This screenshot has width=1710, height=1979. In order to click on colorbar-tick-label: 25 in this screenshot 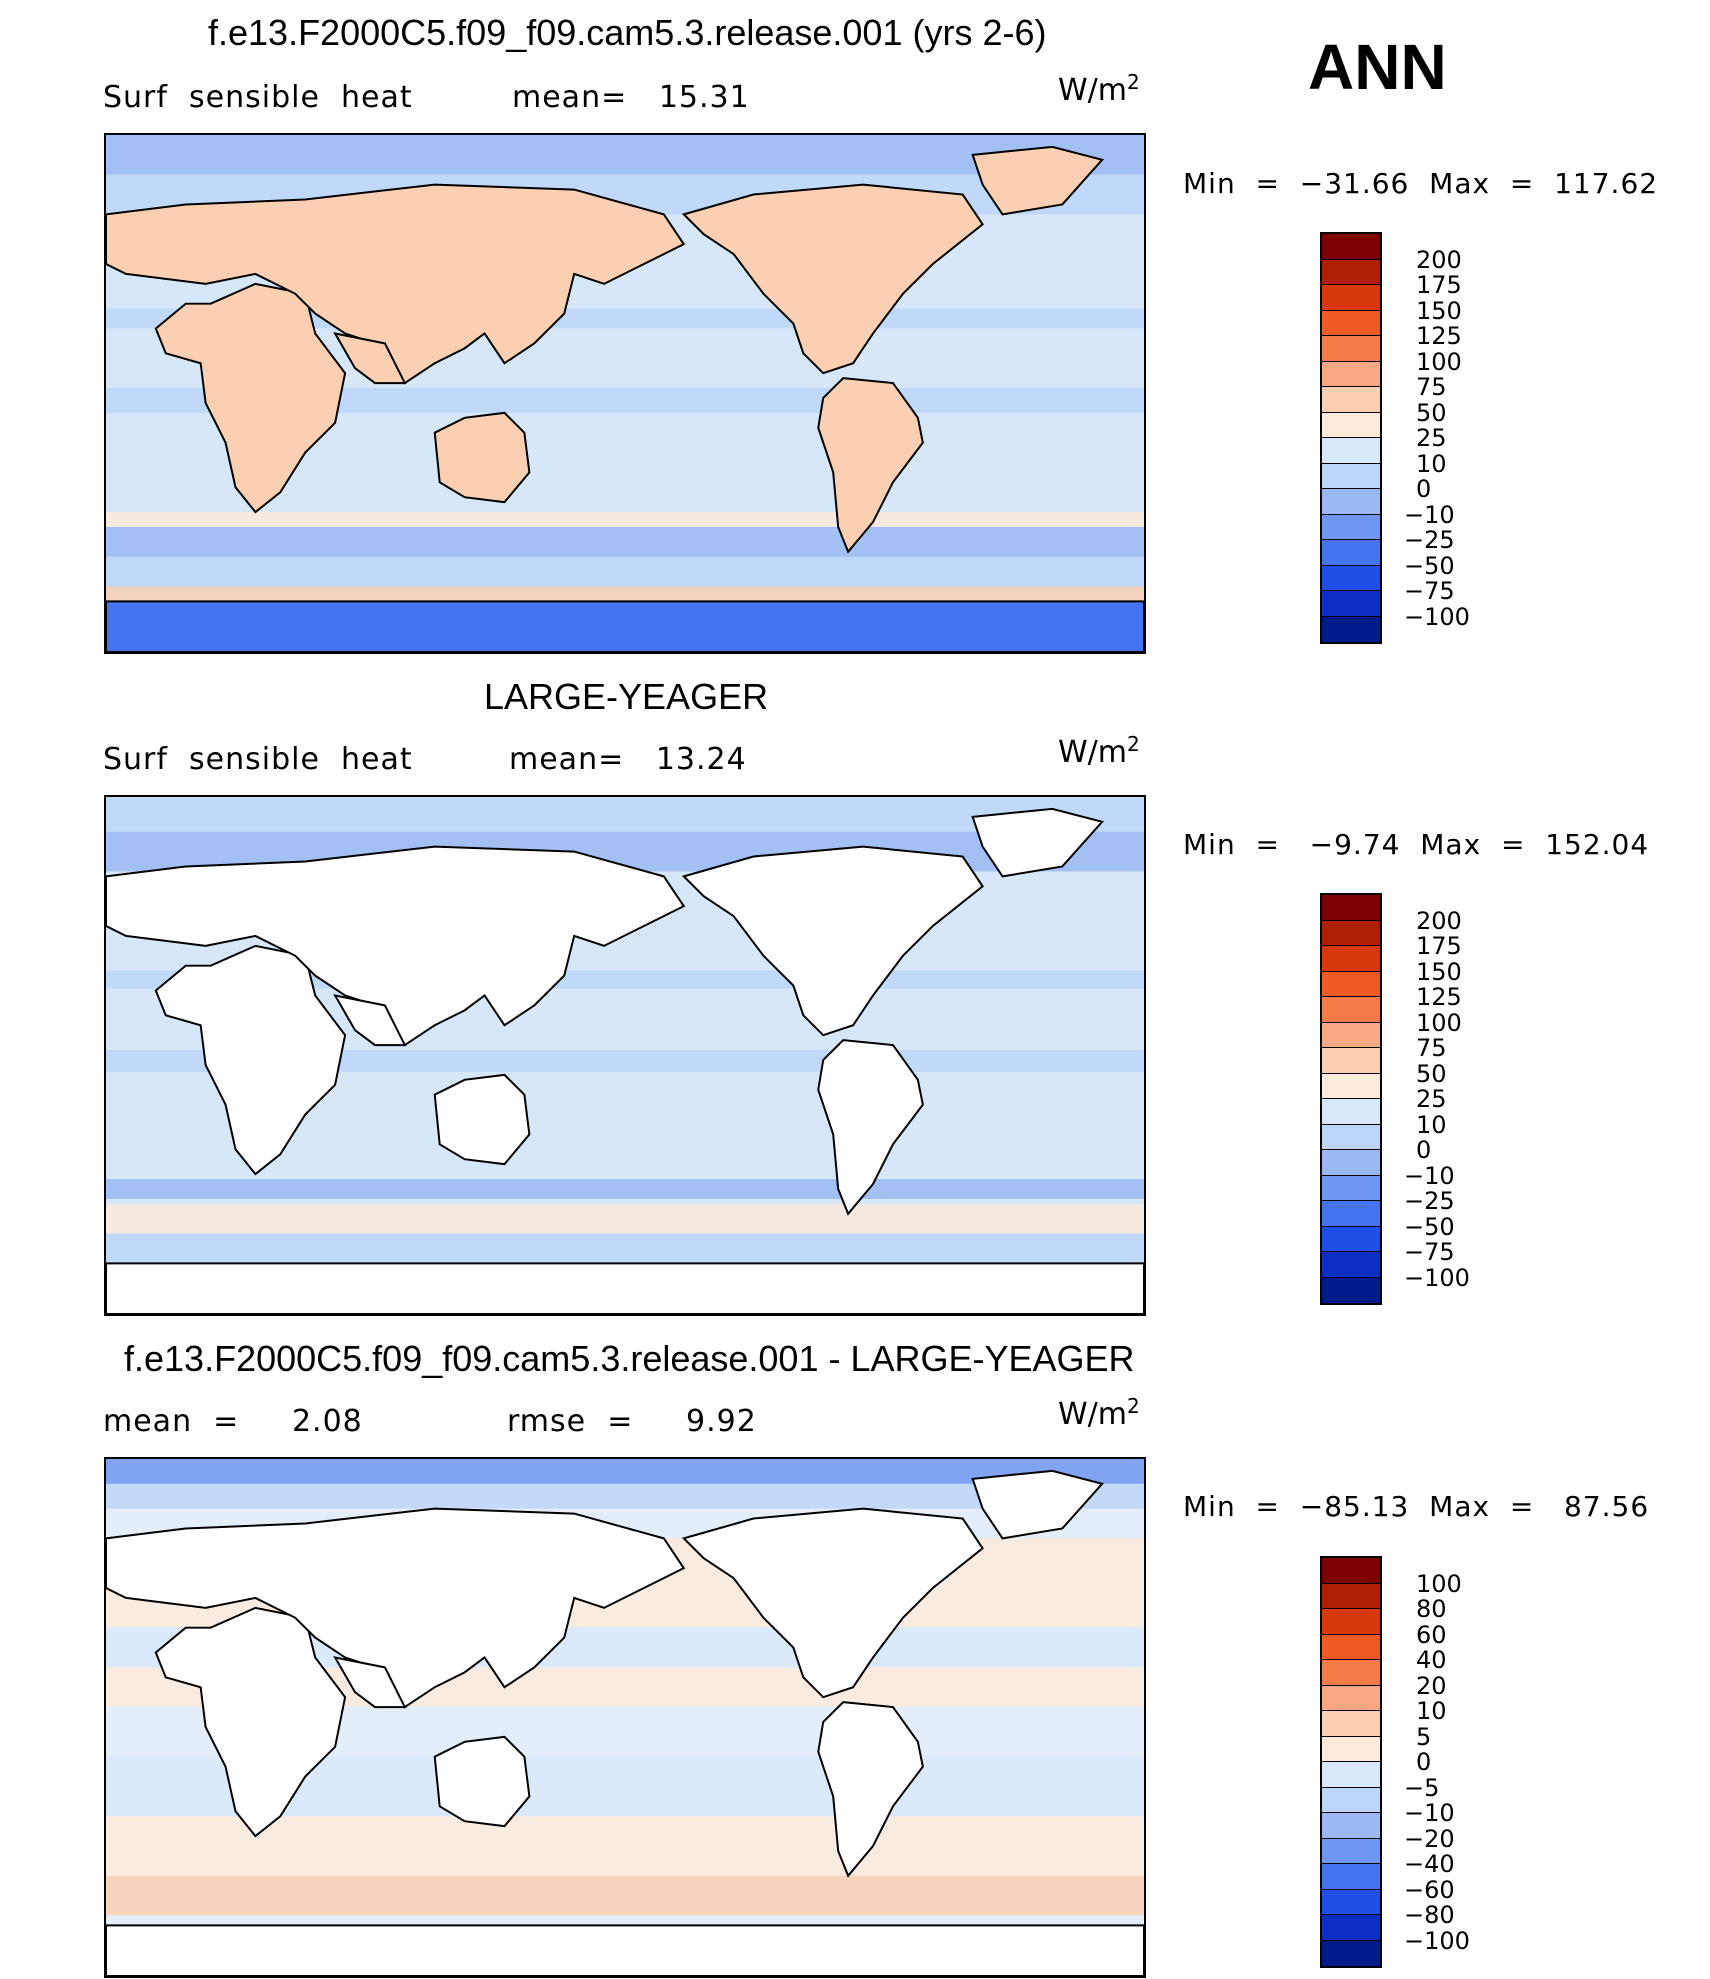, I will do `click(1431, 1099)`.